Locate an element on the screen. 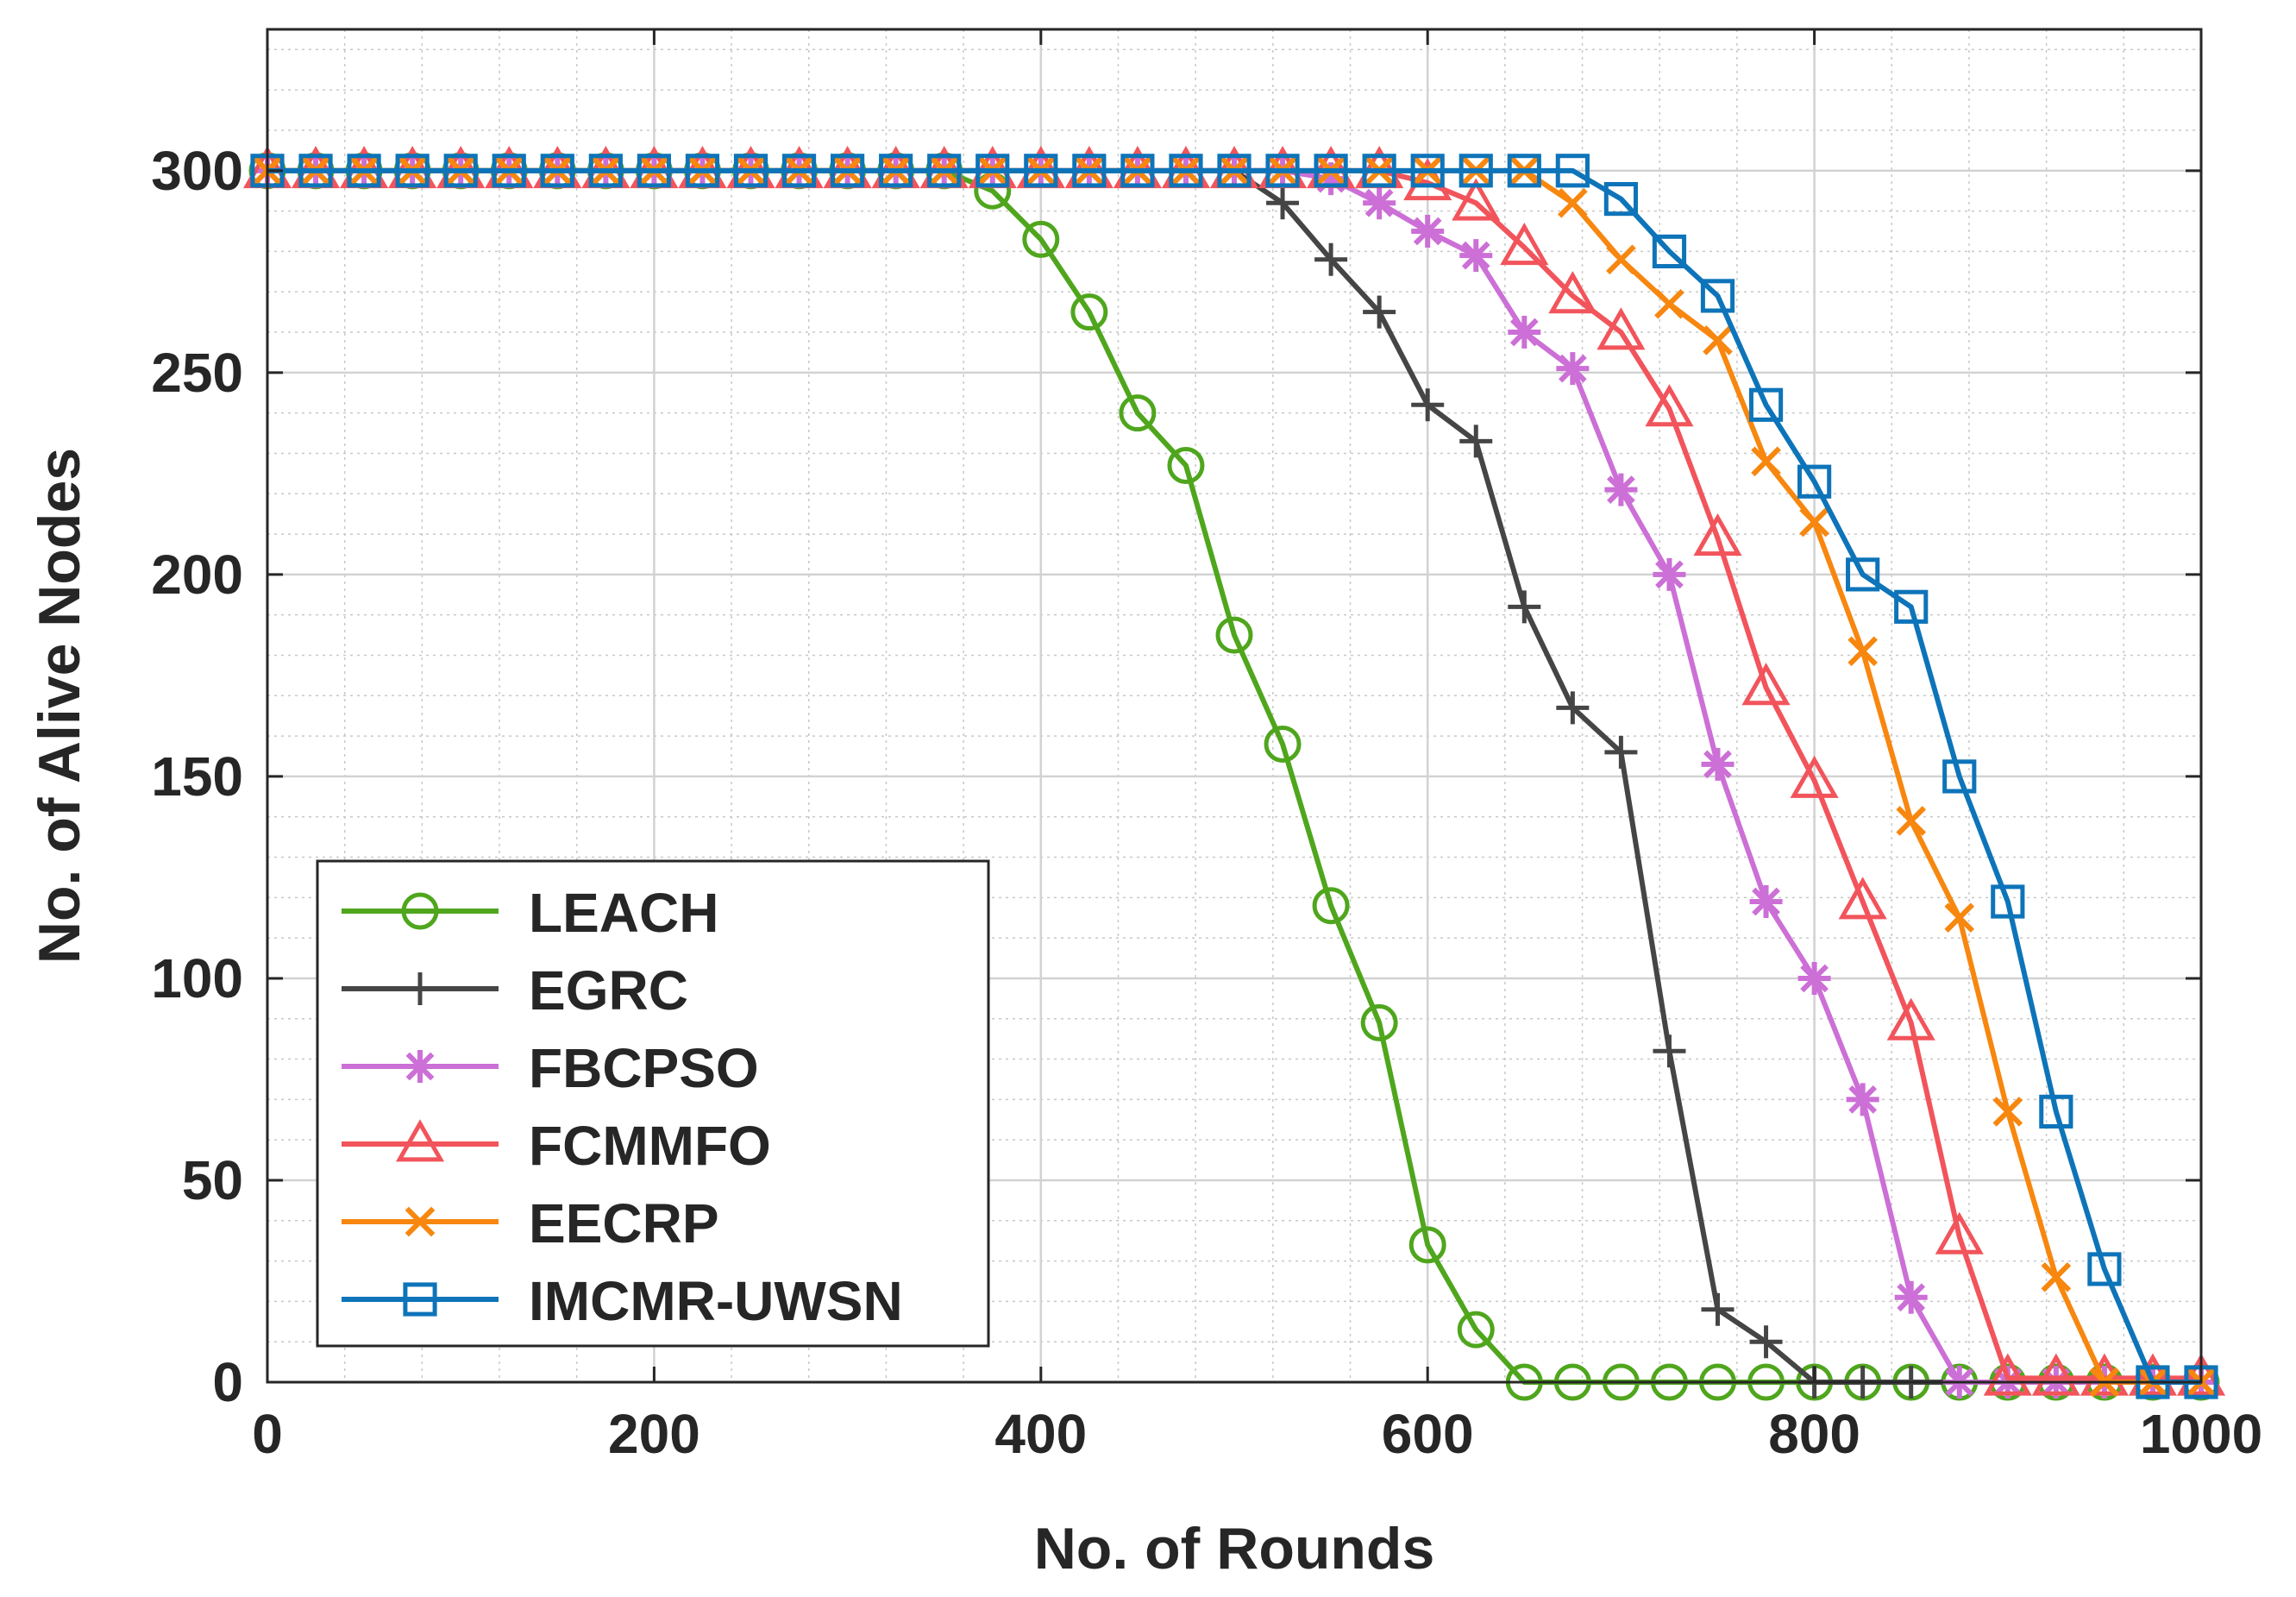 This screenshot has width=2296, height=1597. x-tick-label: 1000 is located at coordinates (2201, 1434).